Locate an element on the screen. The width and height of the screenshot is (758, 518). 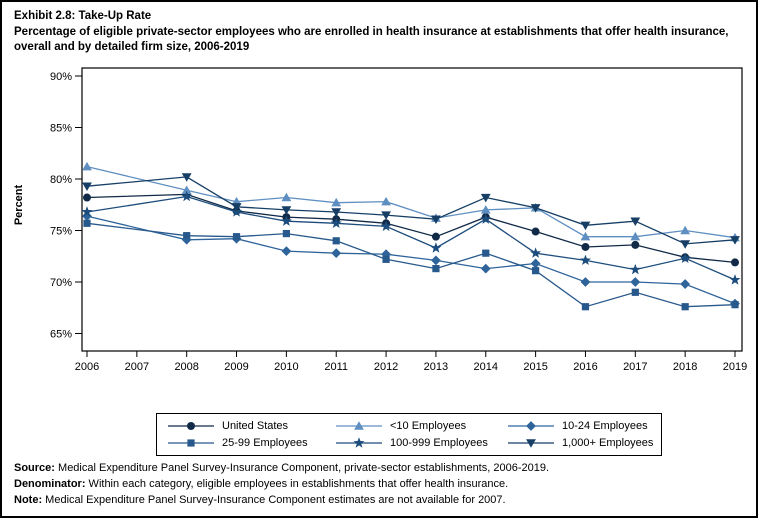
legend-item-1-000-employees: 1,000+ Employees is located at coordinates (583, 443).